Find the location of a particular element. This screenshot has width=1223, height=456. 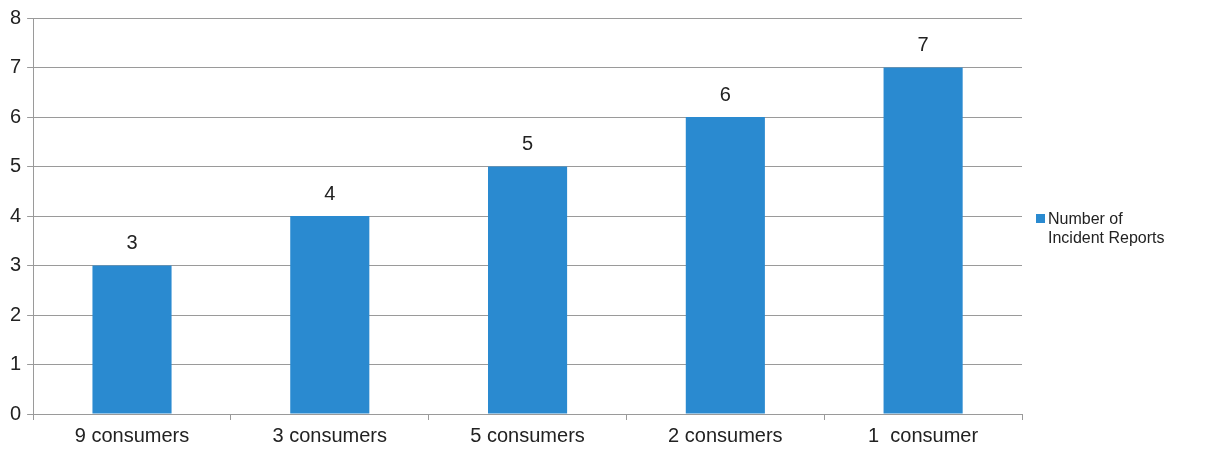

legend-label: Number of Incident Reports is located at coordinates (1107, 228).